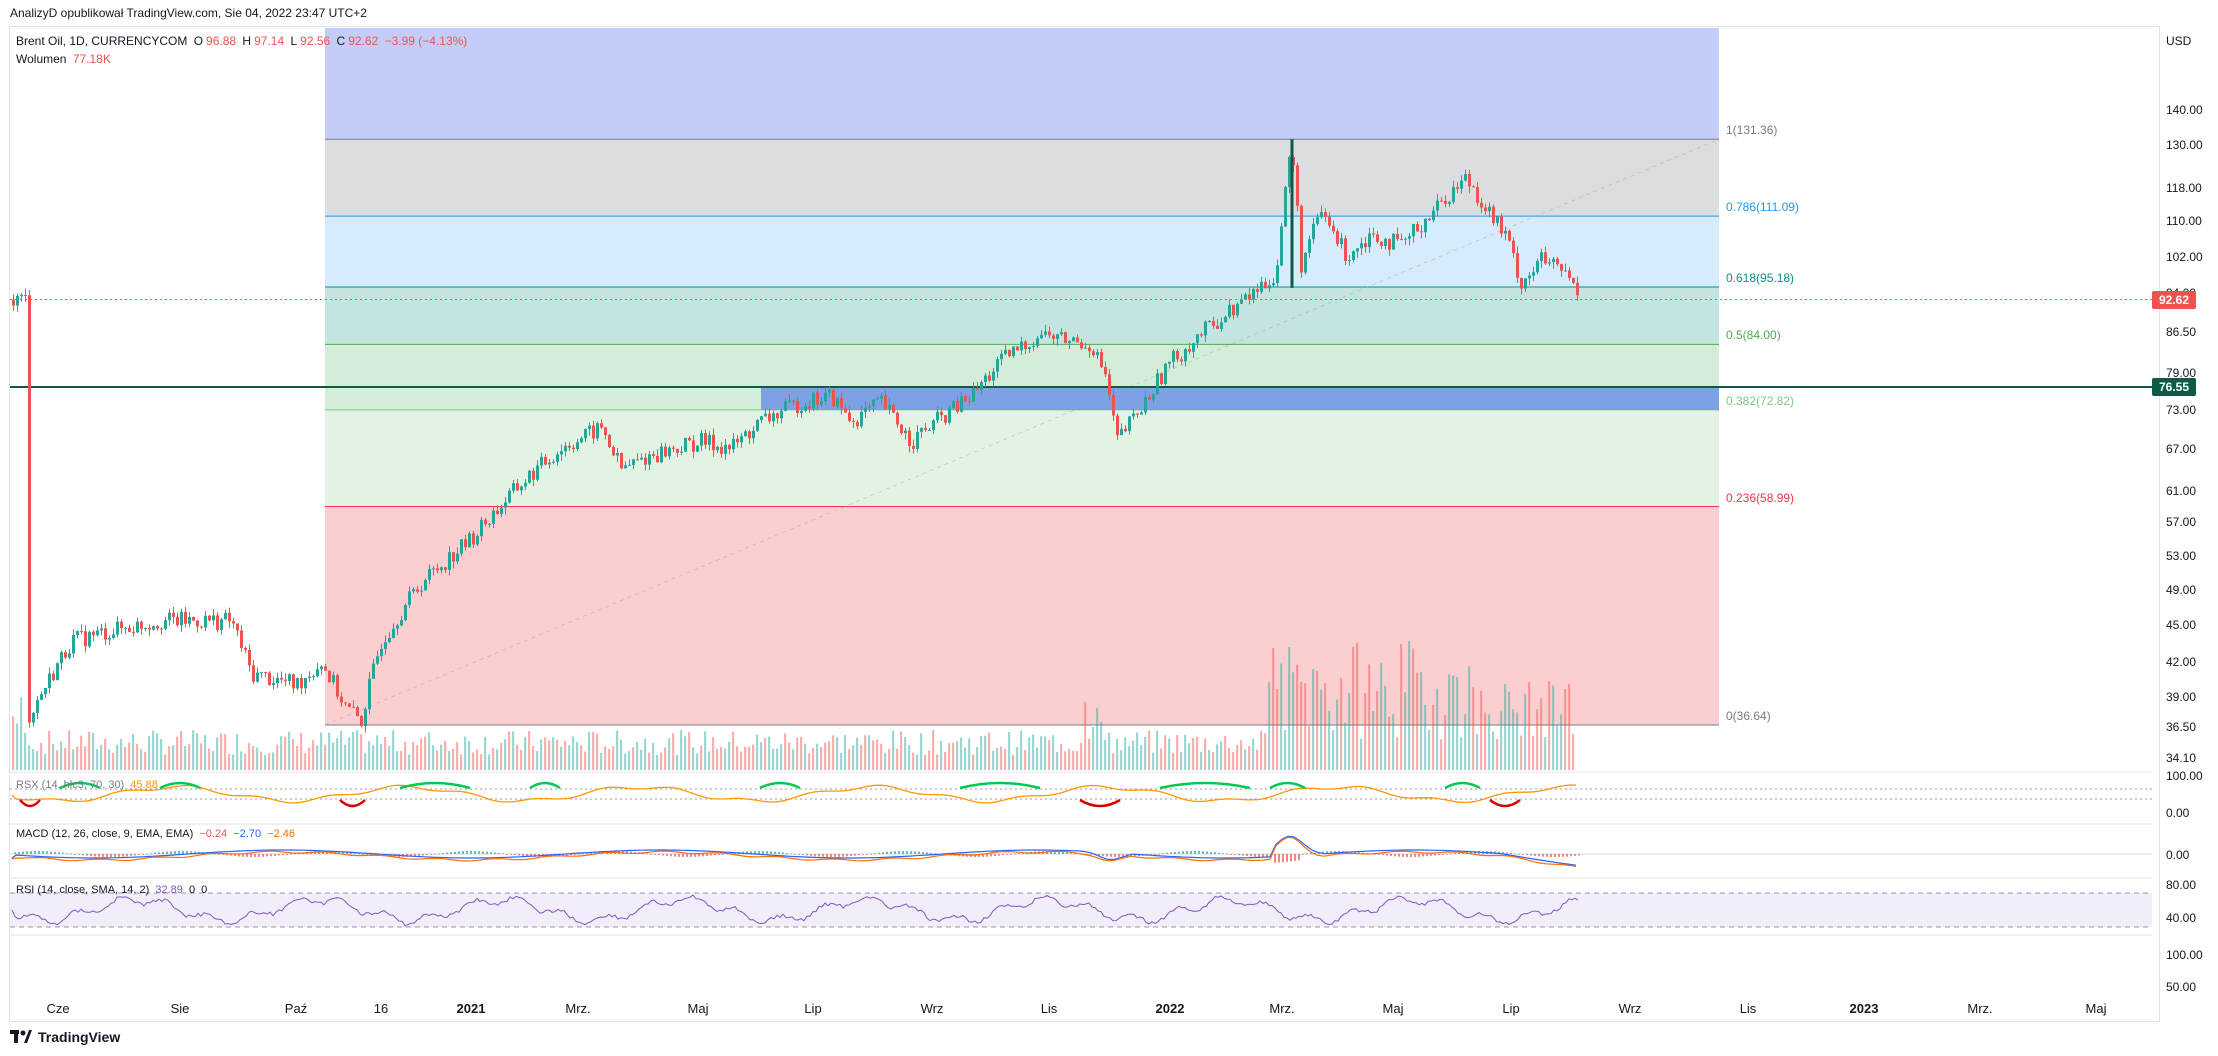 The height and width of the screenshot is (1056, 2218). What do you see at coordinates (30, 803) in the screenshot?
I see `rsx-oversold` at bounding box center [30, 803].